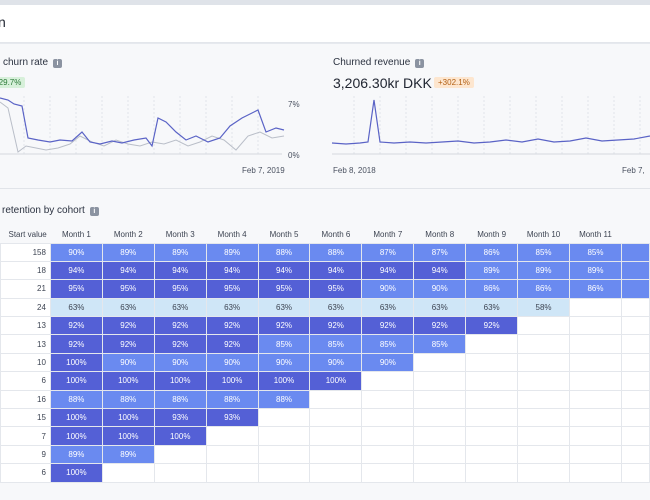 This screenshot has height=500, width=650. Describe the element at coordinates (388, 252) in the screenshot. I see `retention-cell: 87%` at that location.